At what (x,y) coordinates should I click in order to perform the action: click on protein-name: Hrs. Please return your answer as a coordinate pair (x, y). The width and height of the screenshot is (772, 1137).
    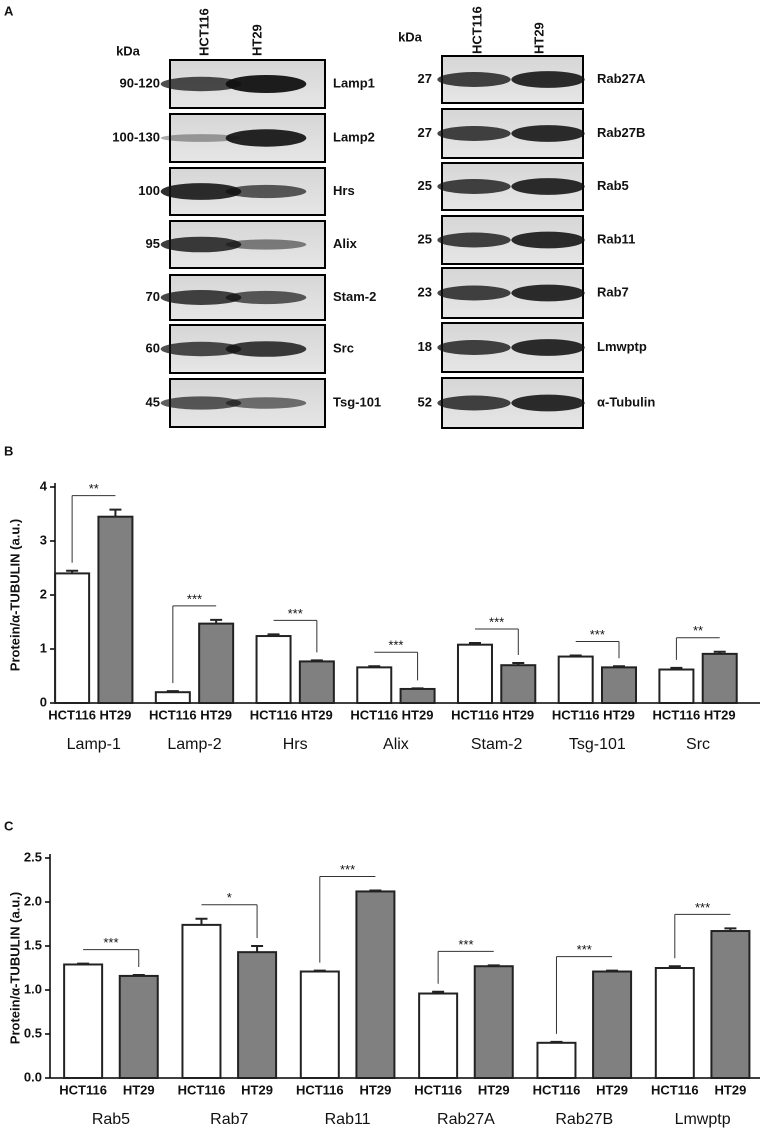
    Looking at the image, I should click on (344, 190).